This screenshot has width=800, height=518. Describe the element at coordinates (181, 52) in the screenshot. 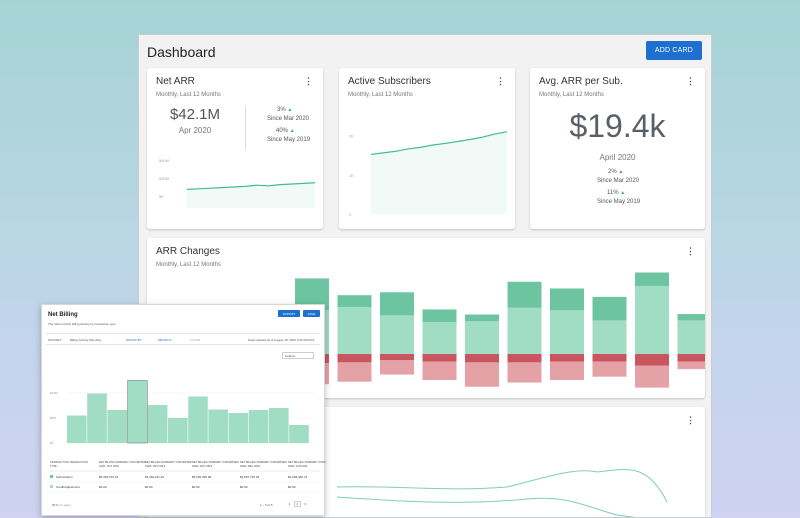

I see `page-title: Dashboard` at that location.